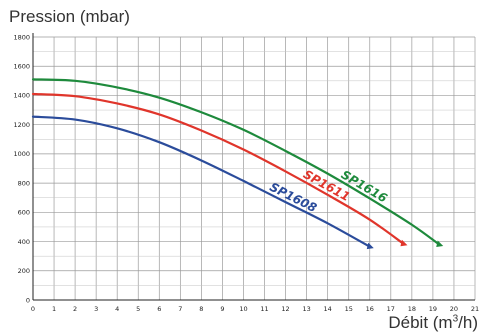  What do you see at coordinates (24, 213) in the screenshot?
I see `y-tick-label: 600` at bounding box center [24, 213].